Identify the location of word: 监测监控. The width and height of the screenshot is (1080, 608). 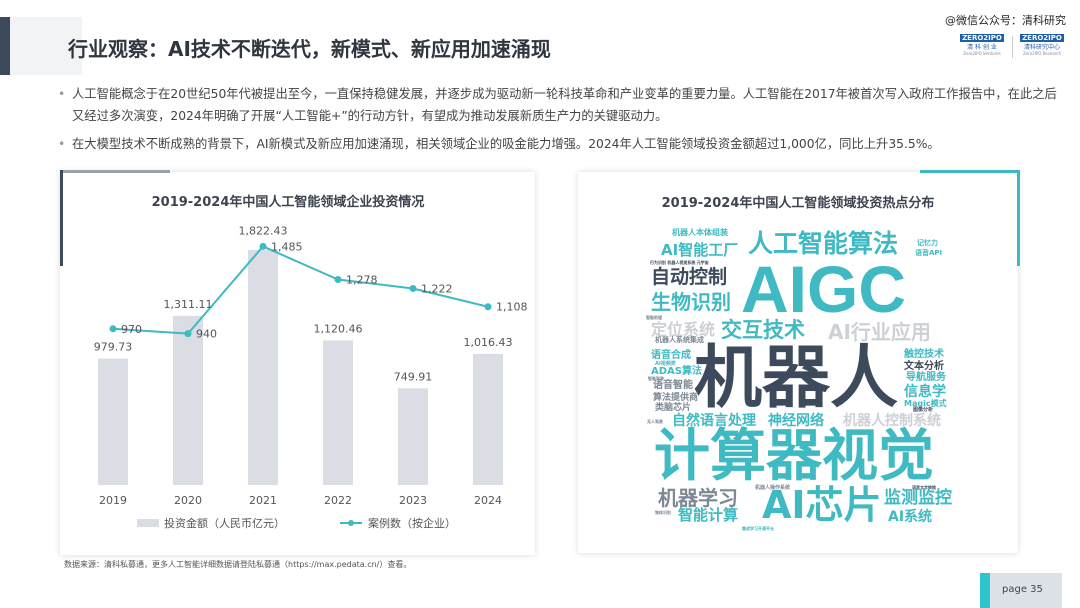
(918, 498).